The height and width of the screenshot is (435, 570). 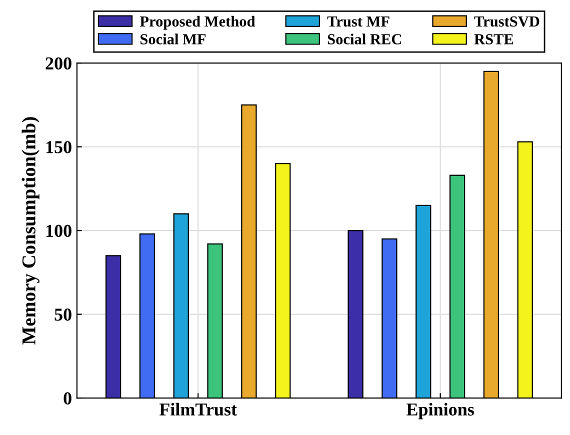 I want to click on legend-label: TrustSVD, so click(x=507, y=21).